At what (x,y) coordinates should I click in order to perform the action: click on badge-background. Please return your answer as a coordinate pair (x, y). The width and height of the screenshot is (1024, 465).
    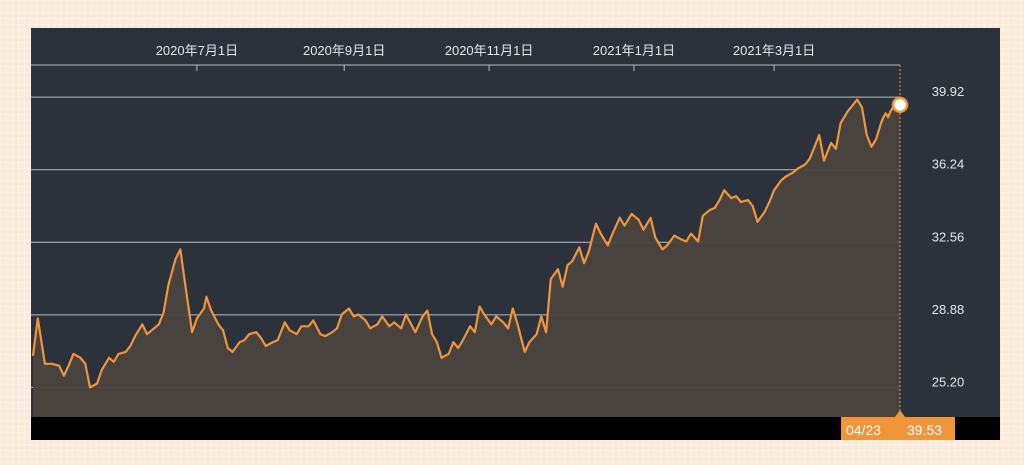
    Looking at the image, I should click on (898, 428).